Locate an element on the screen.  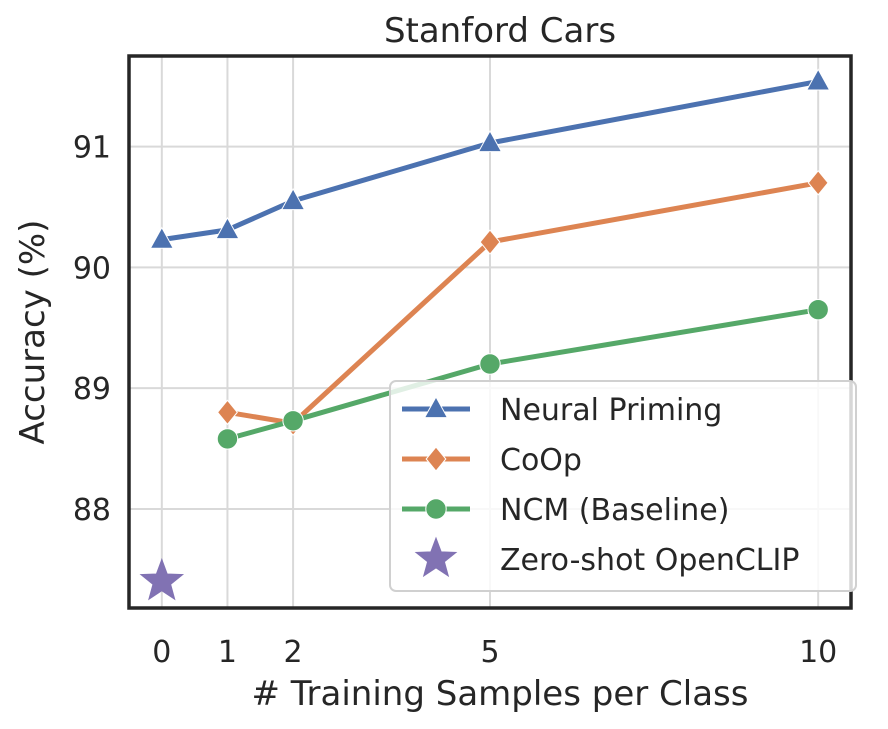
x-tick-label: 0 is located at coordinates (161, 652).